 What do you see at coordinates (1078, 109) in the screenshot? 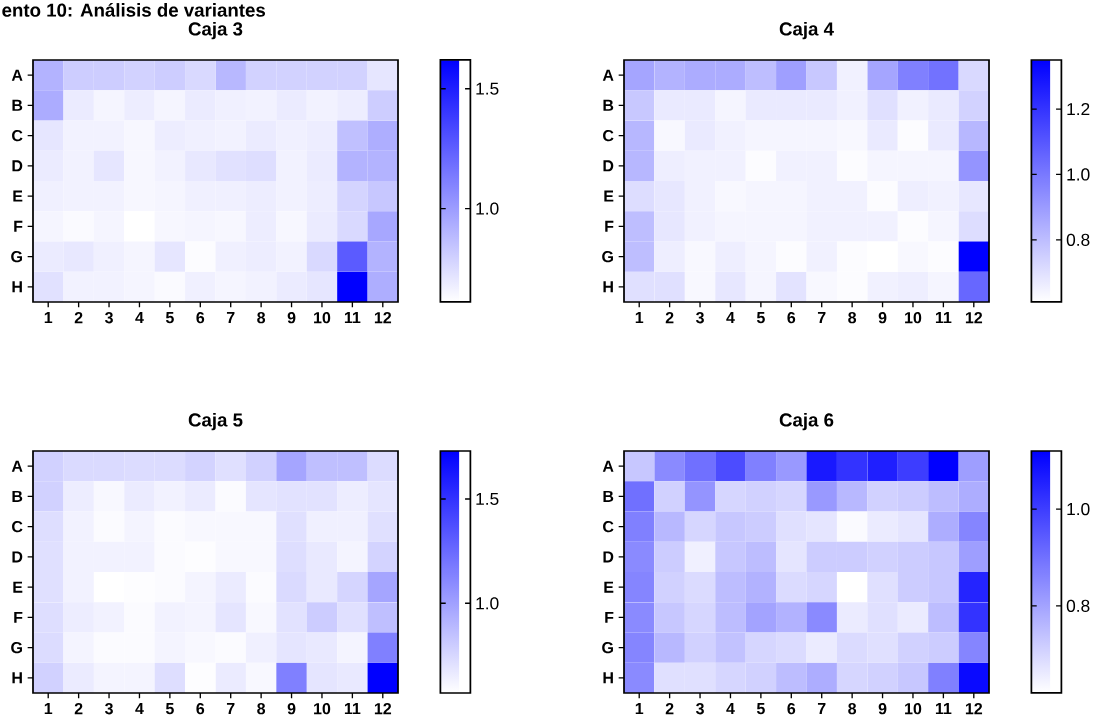
I see `color-bar-label: 1.2` at bounding box center [1078, 109].